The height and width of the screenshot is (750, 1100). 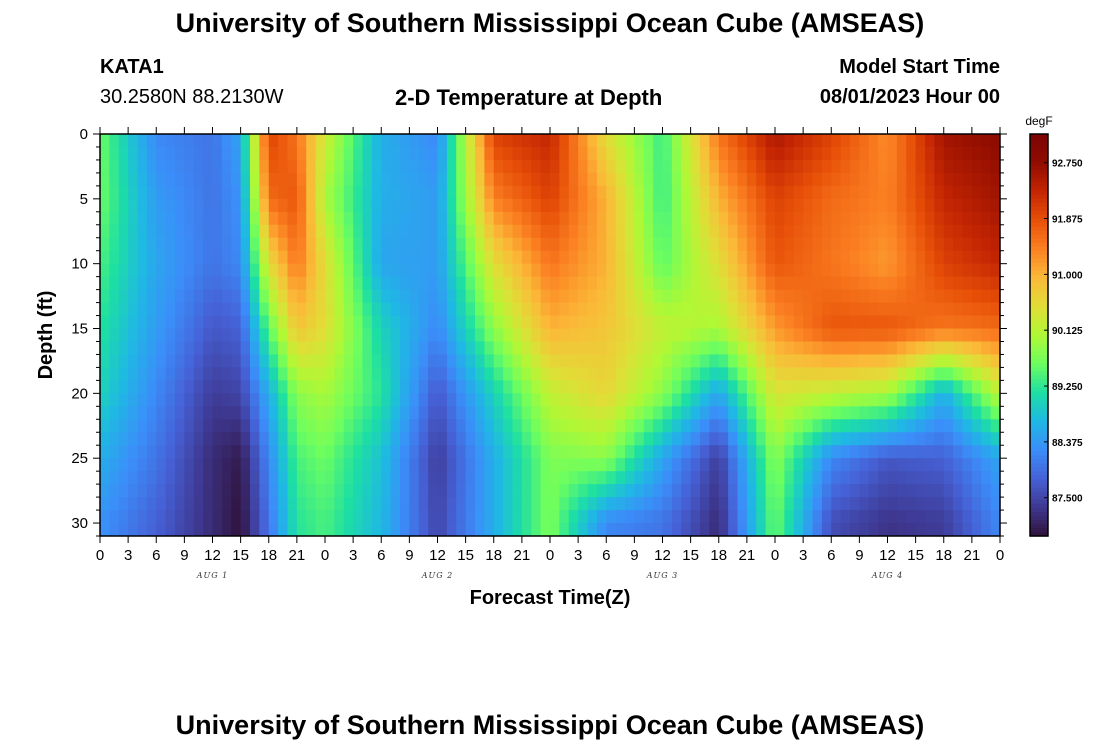 I want to click on x-tick-label: 15, so click(x=465, y=555).